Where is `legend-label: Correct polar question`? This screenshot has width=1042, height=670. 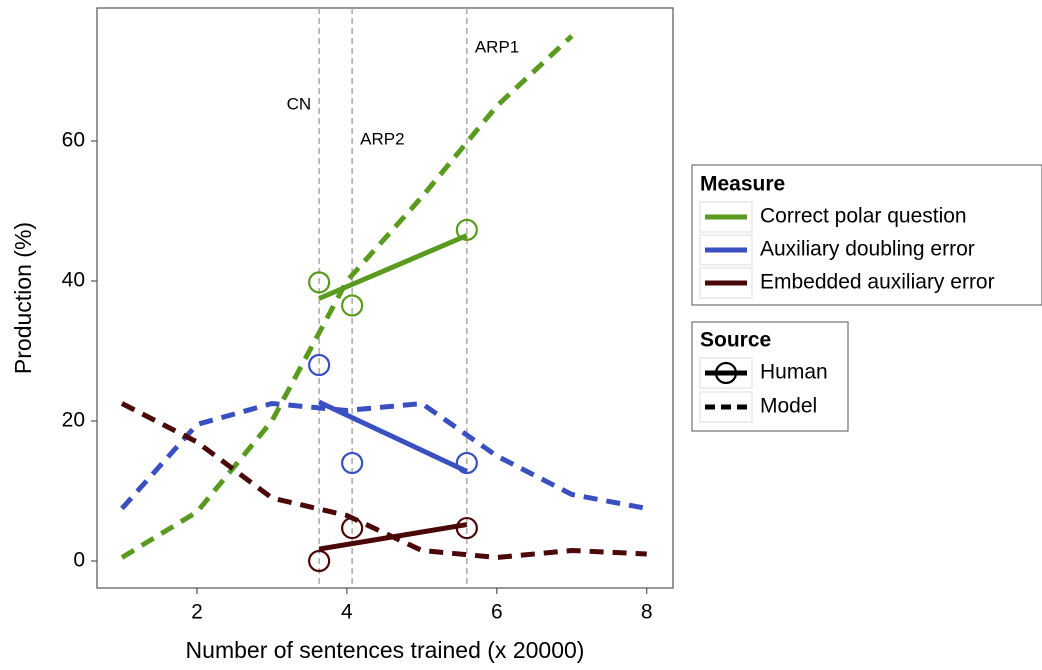
legend-label: Correct polar question is located at coordinates (863, 216).